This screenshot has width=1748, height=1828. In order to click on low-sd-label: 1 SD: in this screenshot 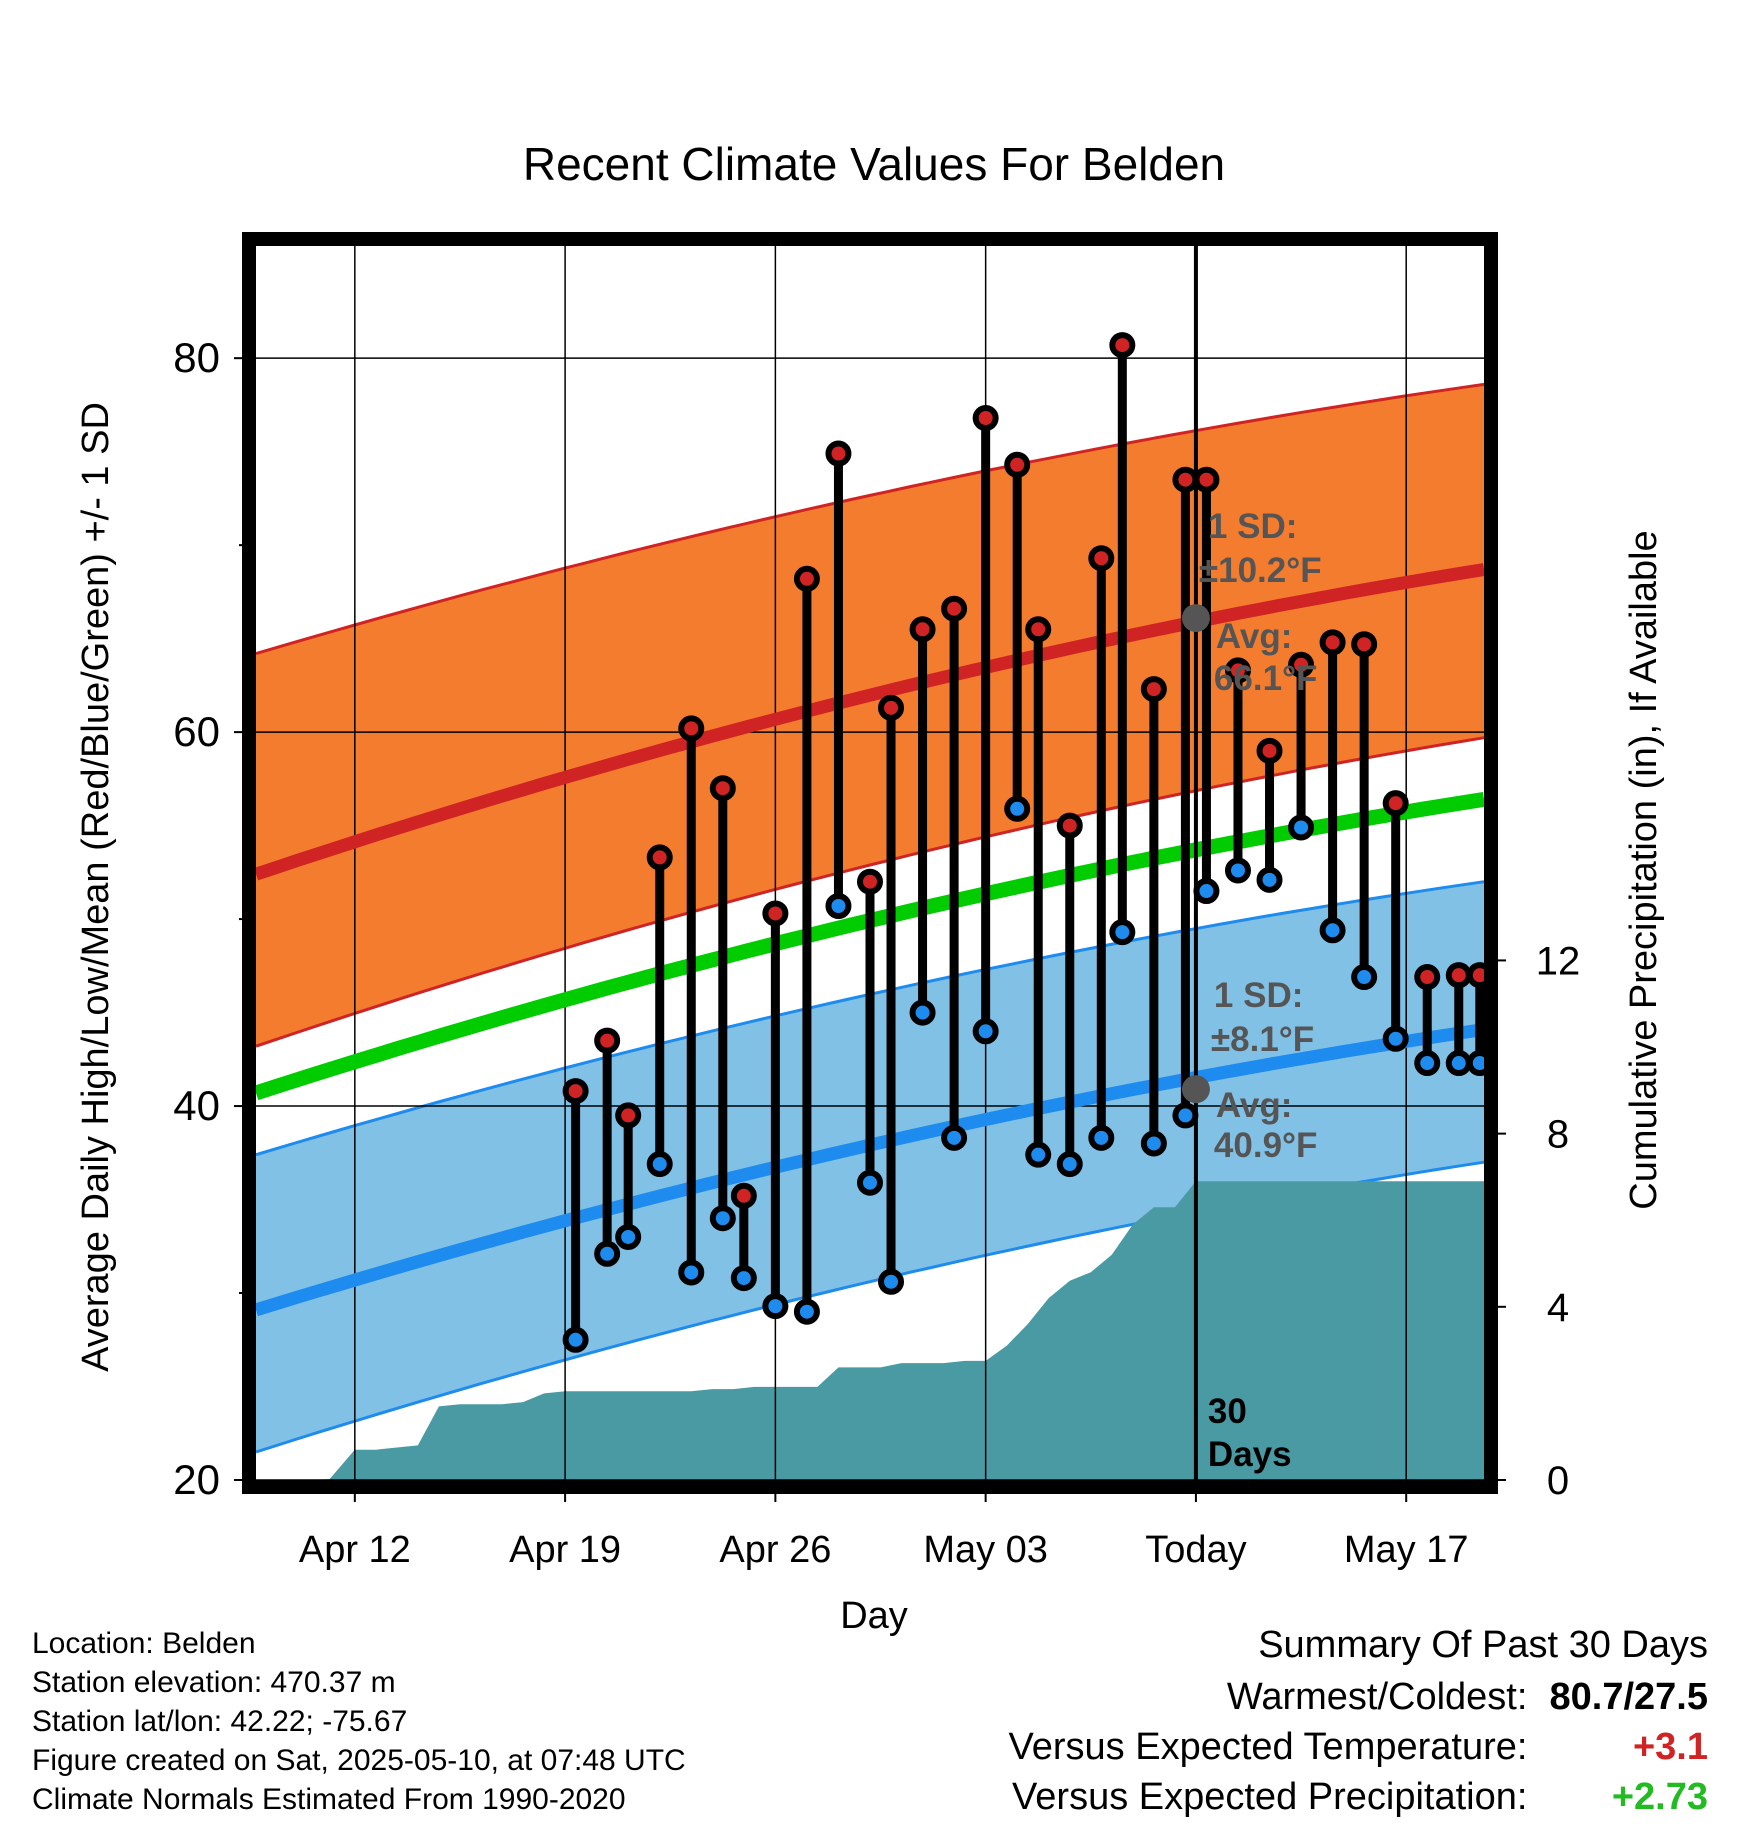, I will do `click(1258, 995)`.